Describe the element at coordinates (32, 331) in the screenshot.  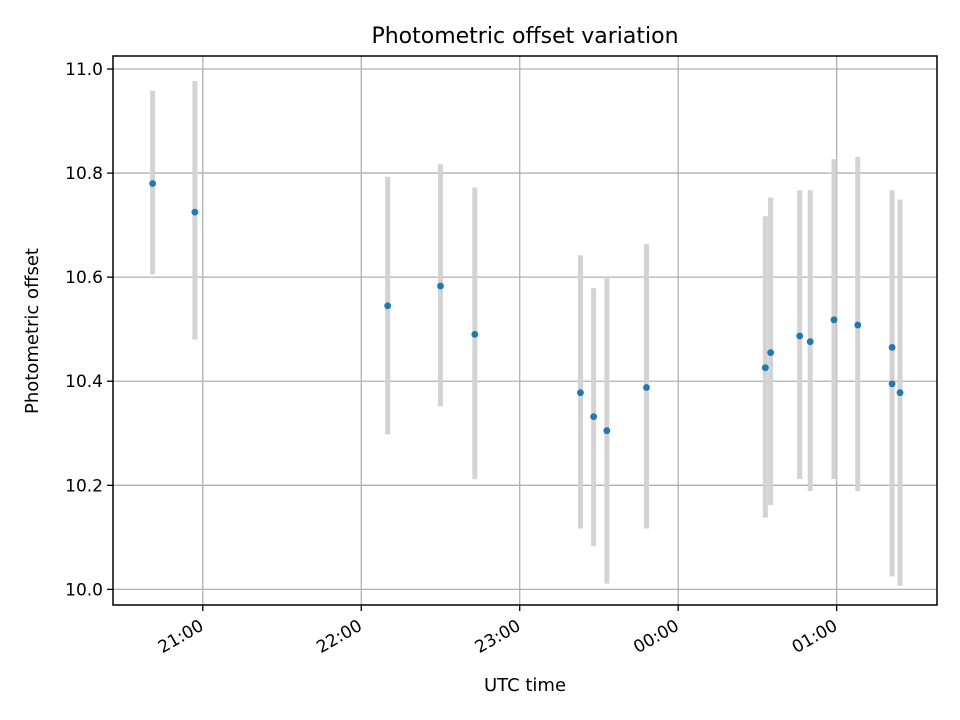
I see `y-axis-label: Photometric offset` at that location.